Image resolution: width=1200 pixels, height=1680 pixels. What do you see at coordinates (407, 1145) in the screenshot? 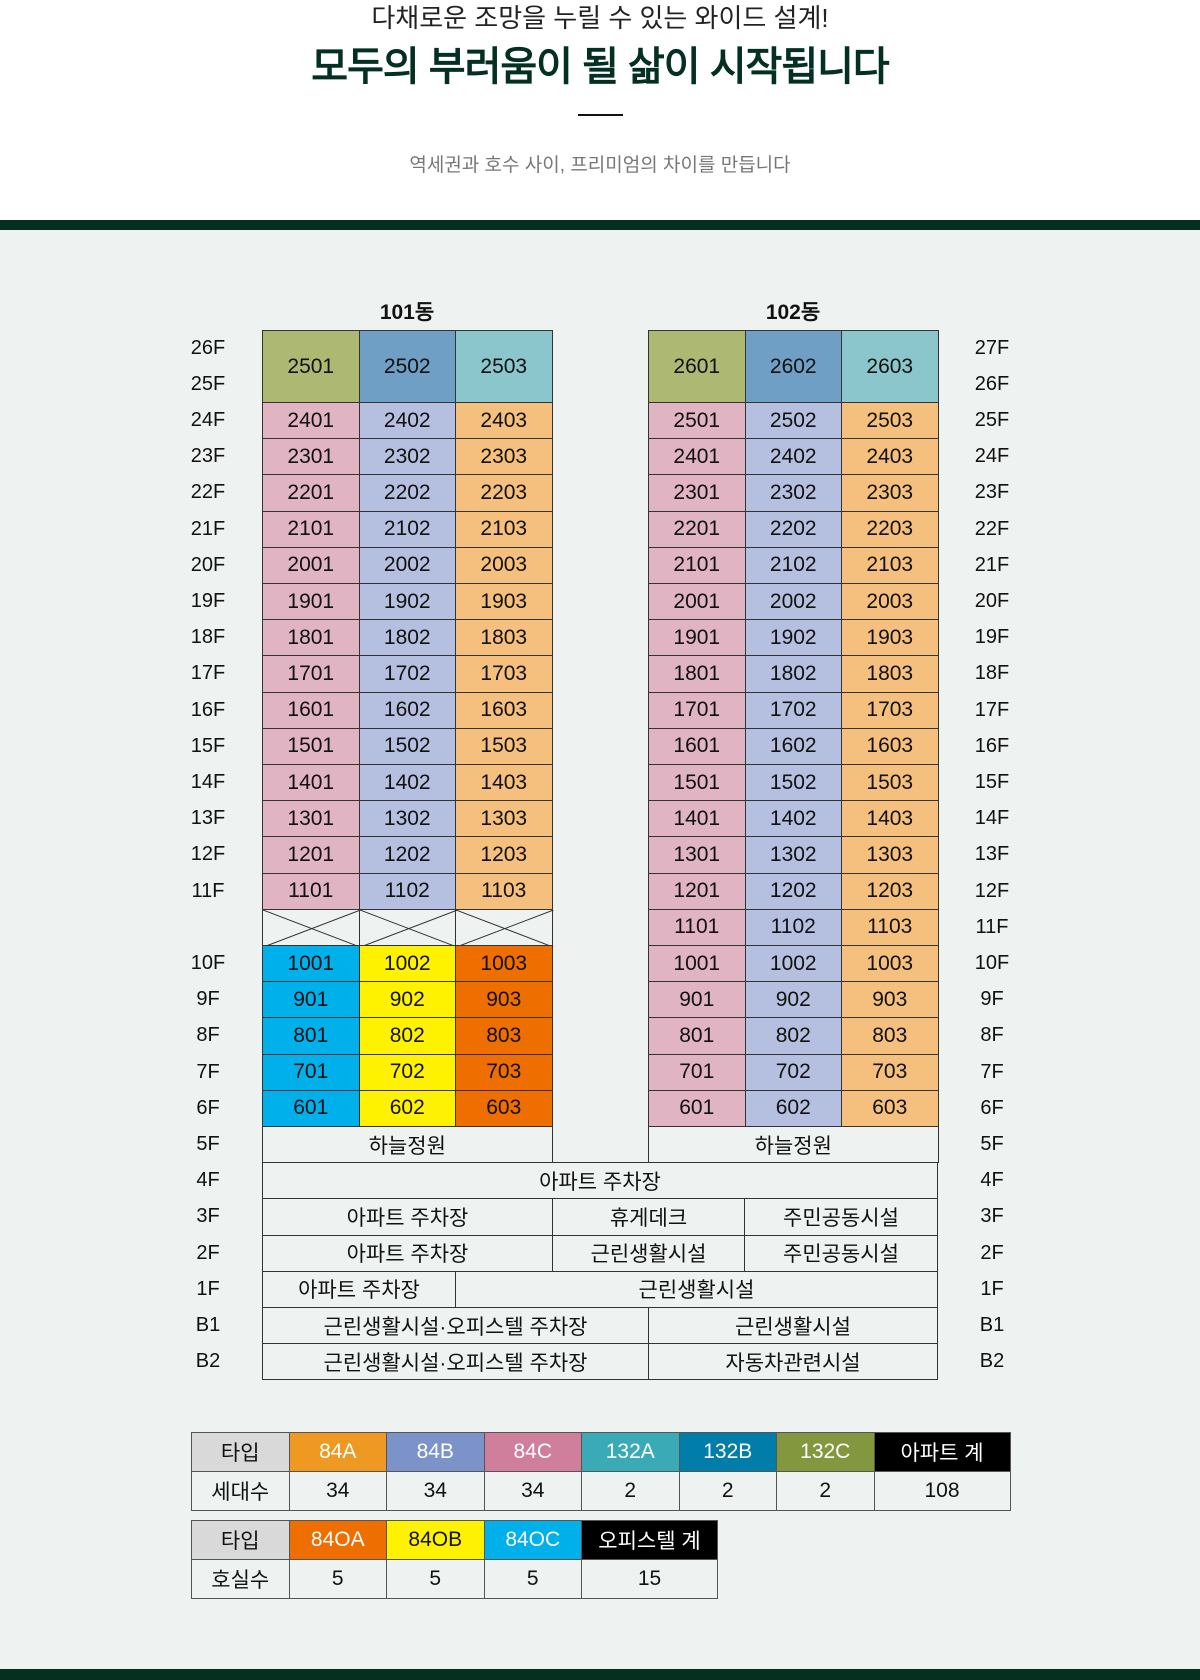
I see `sky-garden: 하늘정원` at bounding box center [407, 1145].